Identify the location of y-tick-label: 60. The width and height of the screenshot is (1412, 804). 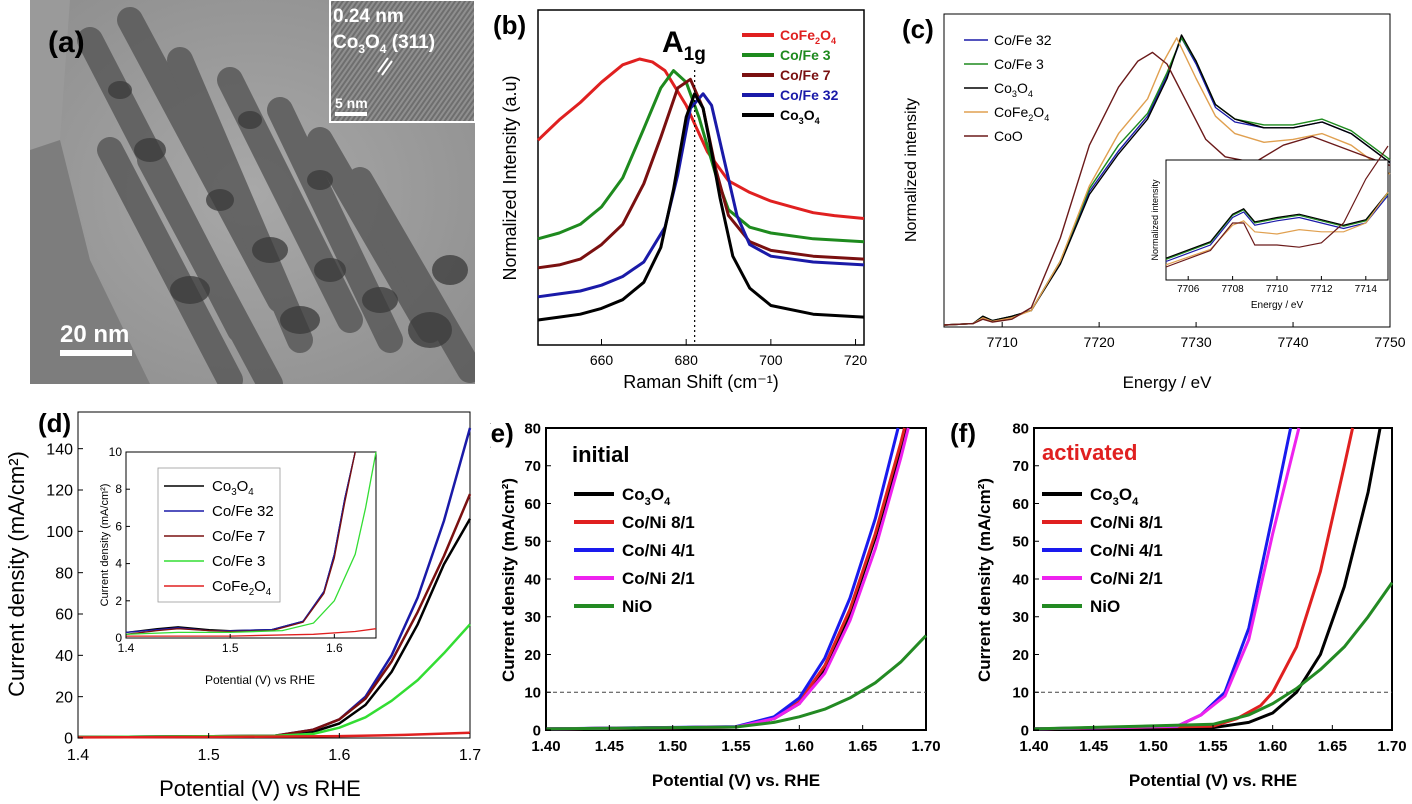
(532, 504).